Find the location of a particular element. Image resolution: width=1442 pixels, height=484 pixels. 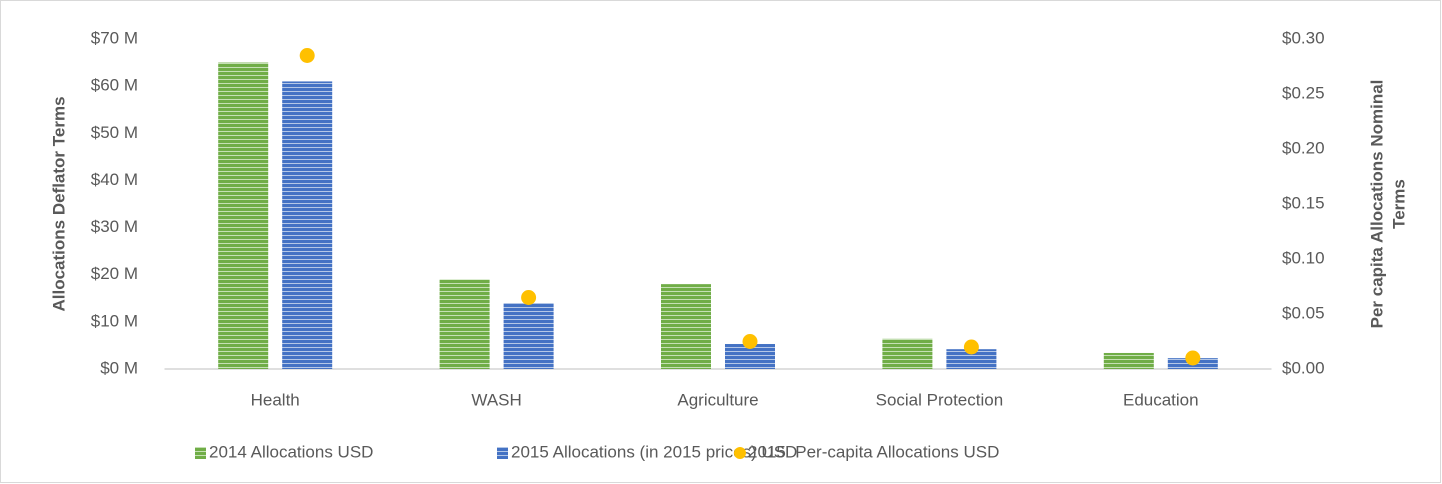

y-tick-label: $40 M is located at coordinates (114, 179).